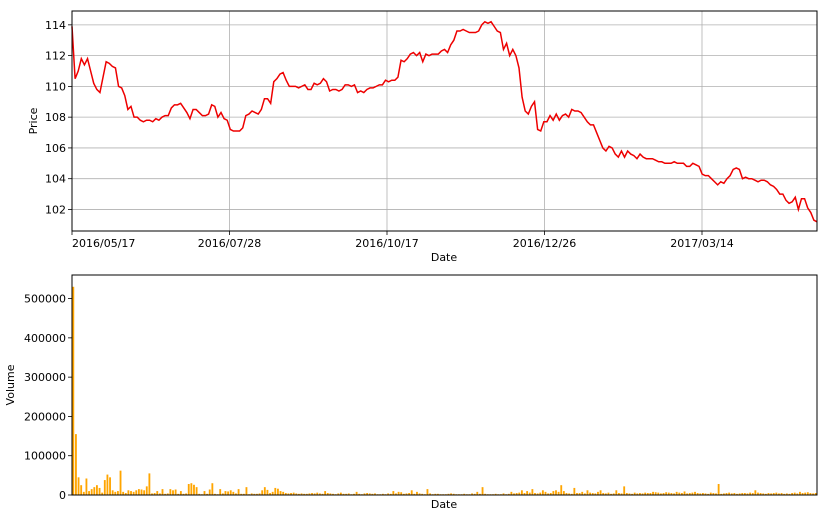  Describe the element at coordinates (33, 120) in the screenshot. I see `price-y-axis-label: Price` at that location.